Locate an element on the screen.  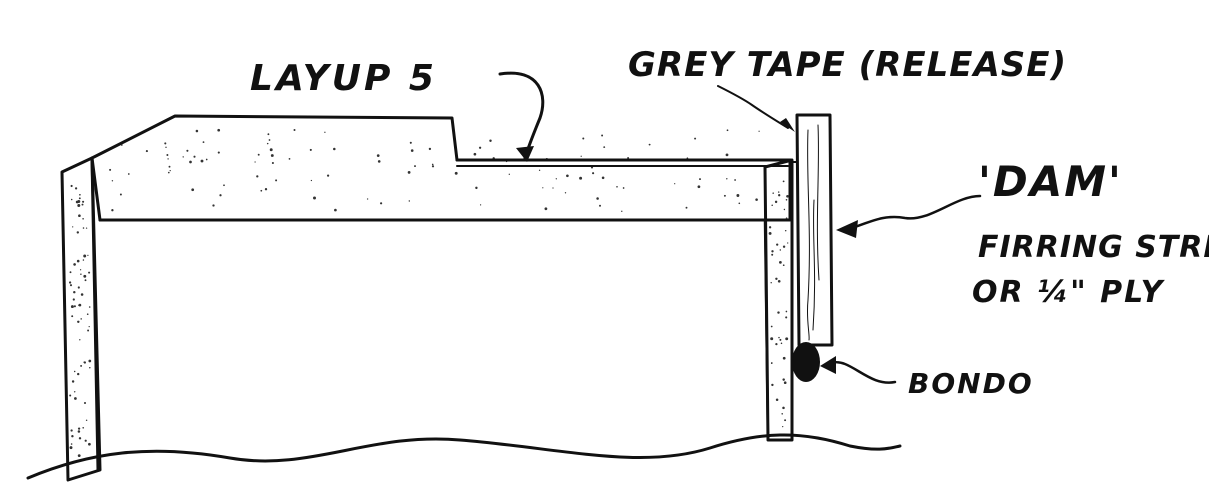
bondo-blob is located at coordinates (806, 362).